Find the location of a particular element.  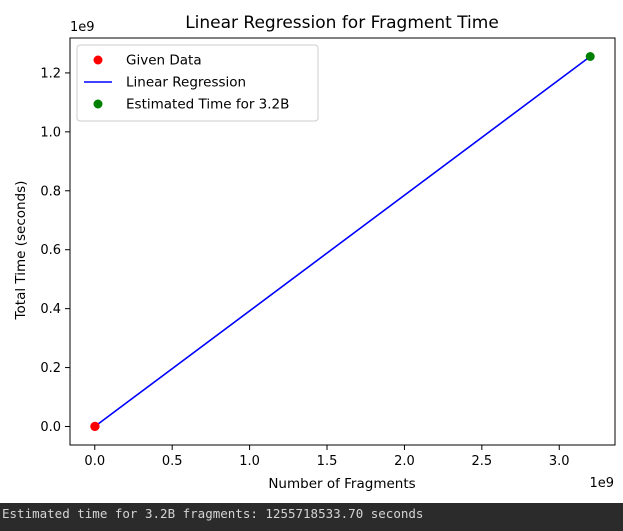

x-tick-label: 1.5 is located at coordinates (327, 461).